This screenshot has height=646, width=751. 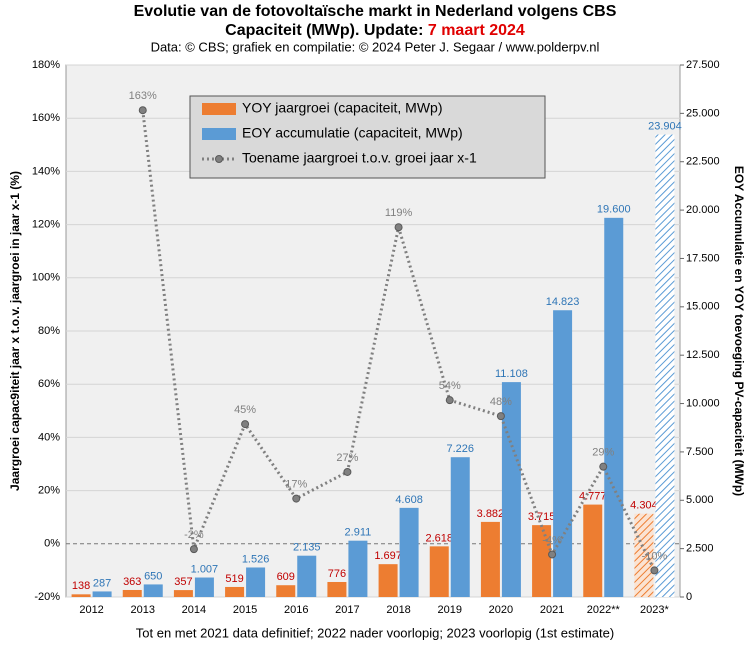 What do you see at coordinates (342, 108) in the screenshot?
I see `legend-label: YOY jaargroei (capaciteit, MWp)` at bounding box center [342, 108].